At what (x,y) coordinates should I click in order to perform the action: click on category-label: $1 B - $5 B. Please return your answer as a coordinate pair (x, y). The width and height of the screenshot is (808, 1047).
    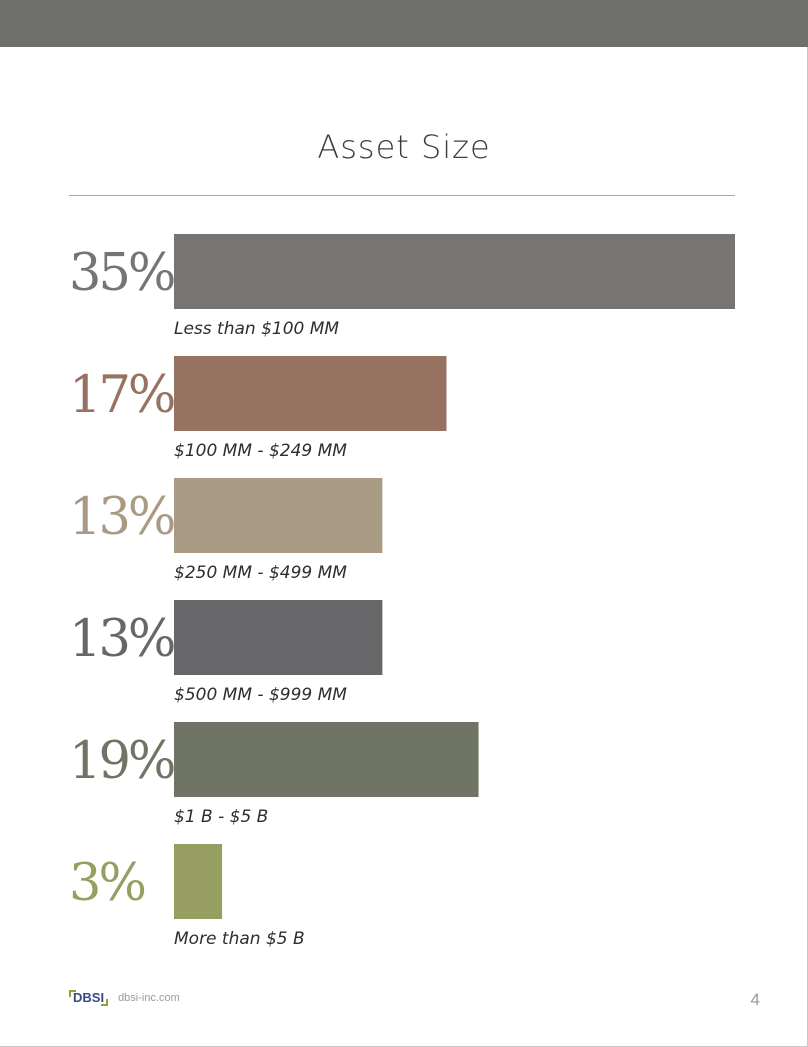
    Looking at the image, I should click on (221, 817).